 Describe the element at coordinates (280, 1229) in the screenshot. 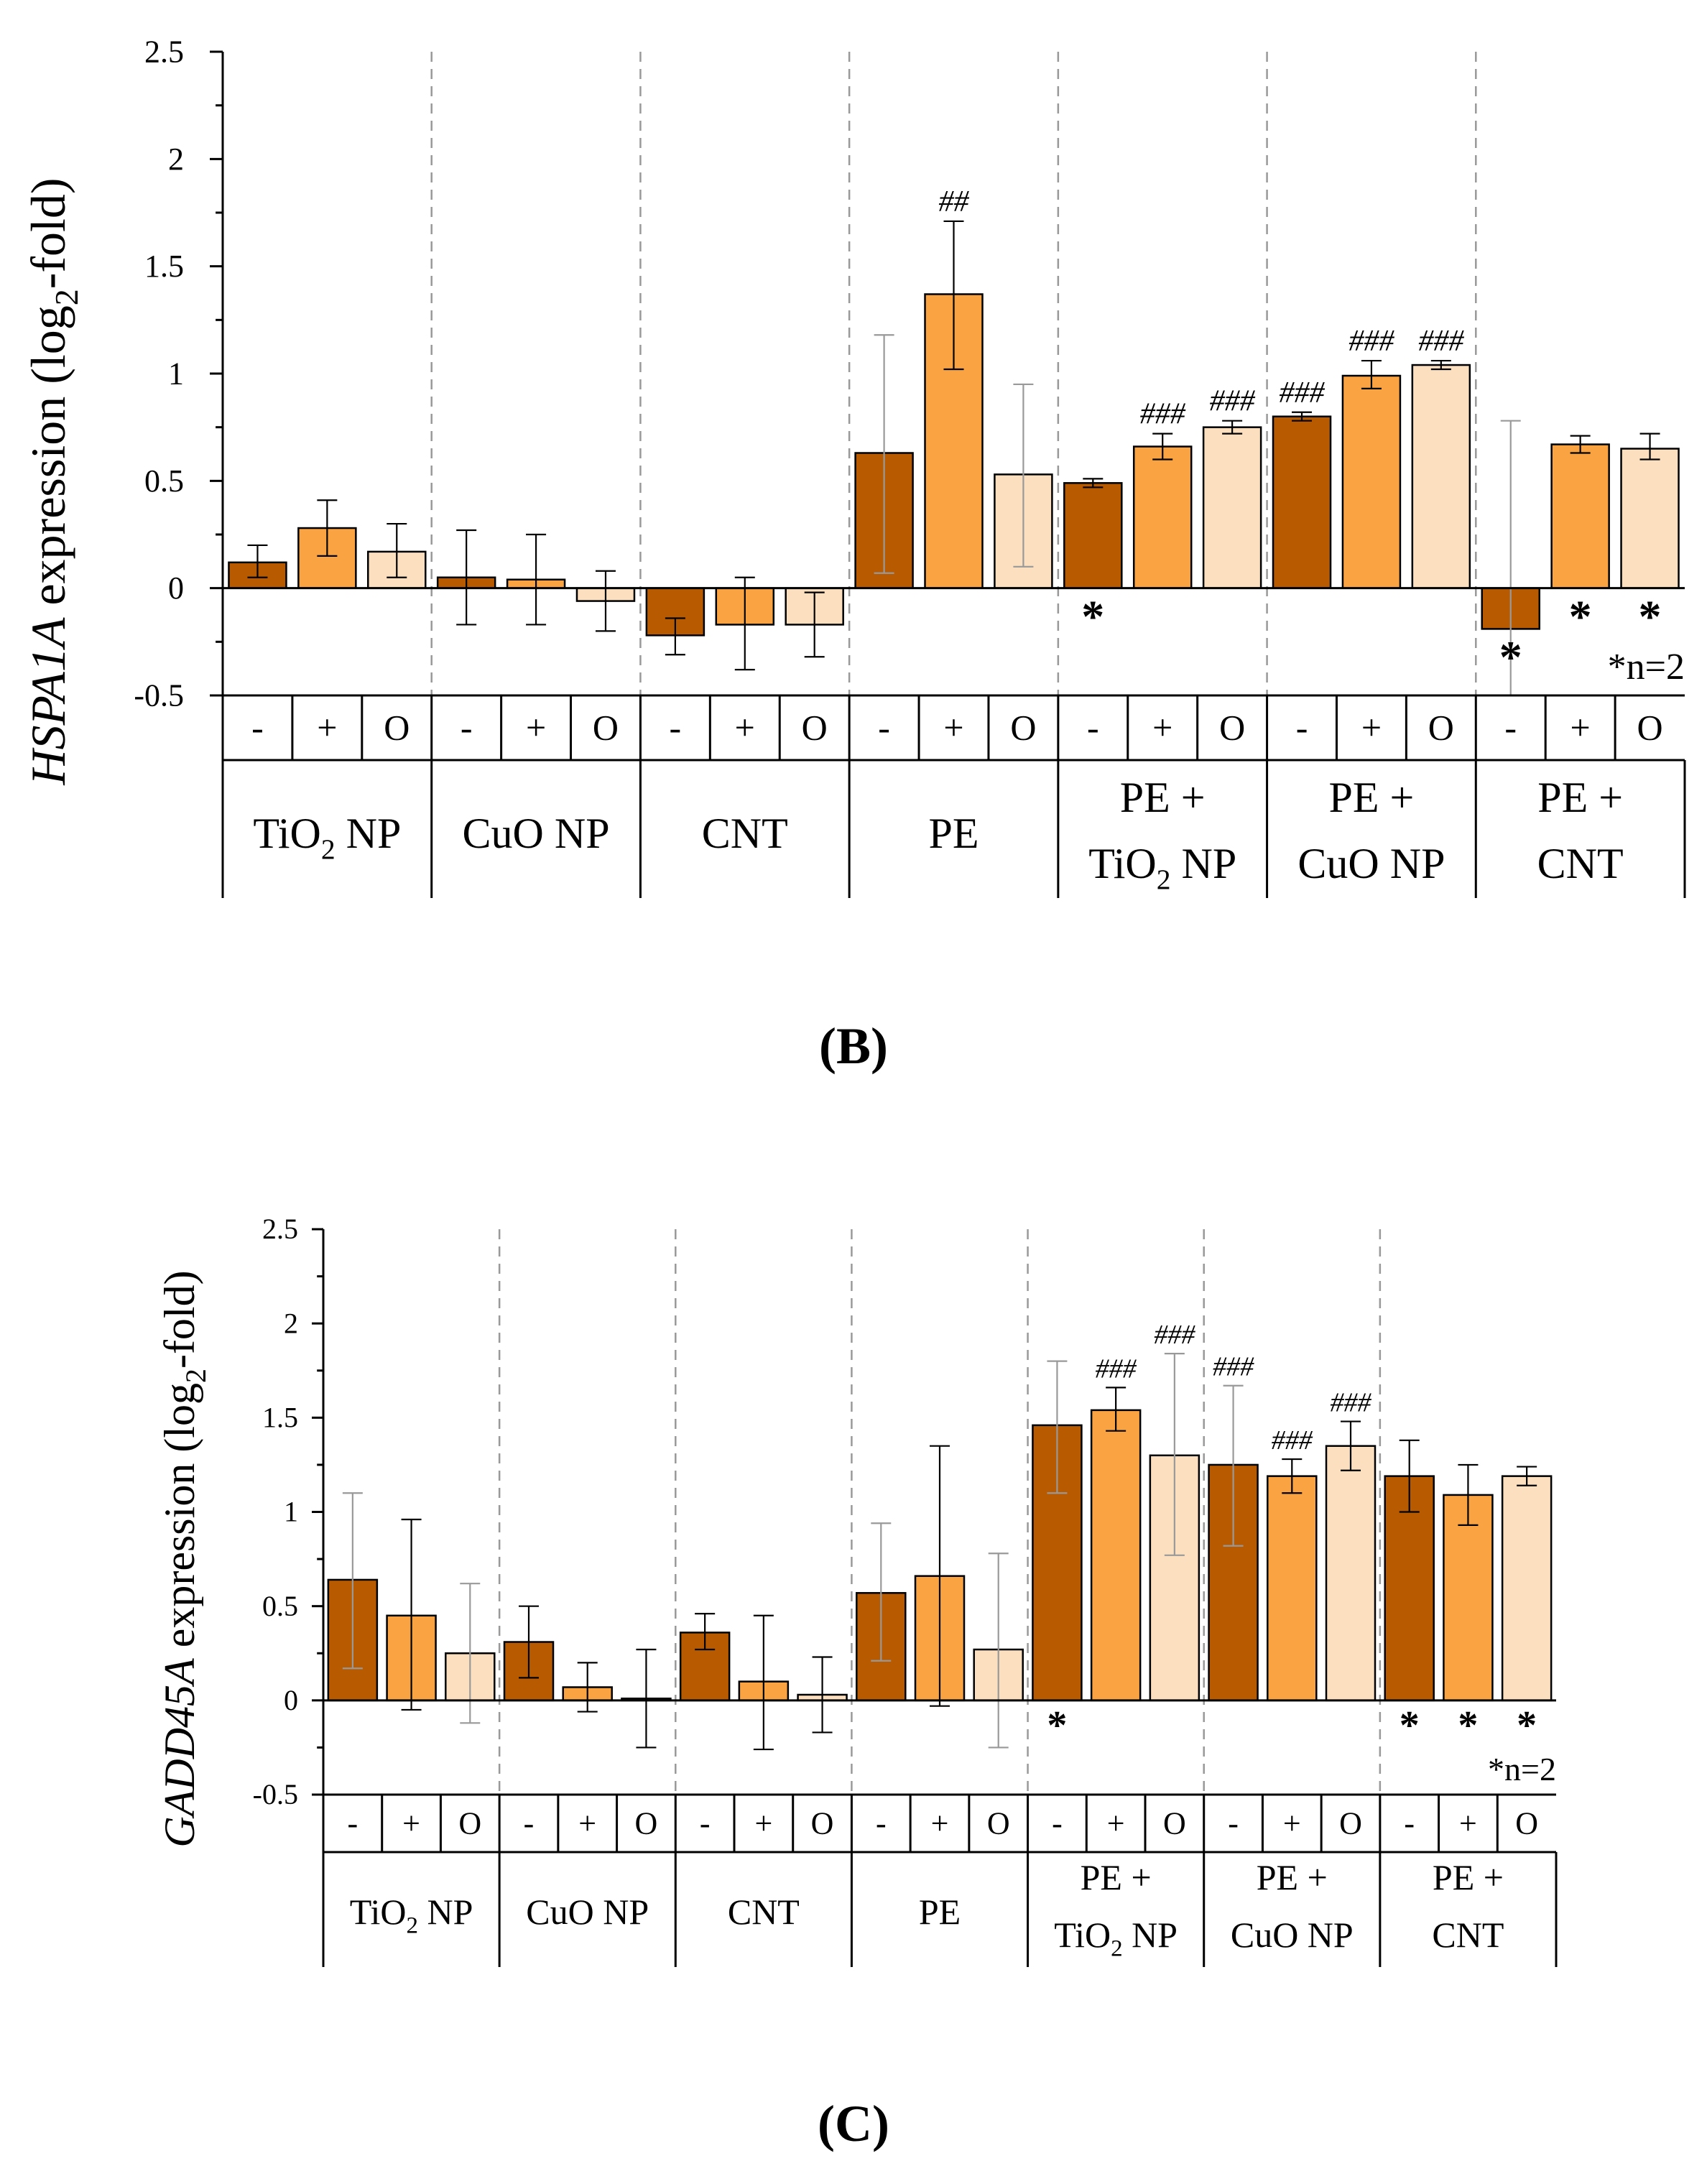

I see `y-tick-label: 2.5` at that location.